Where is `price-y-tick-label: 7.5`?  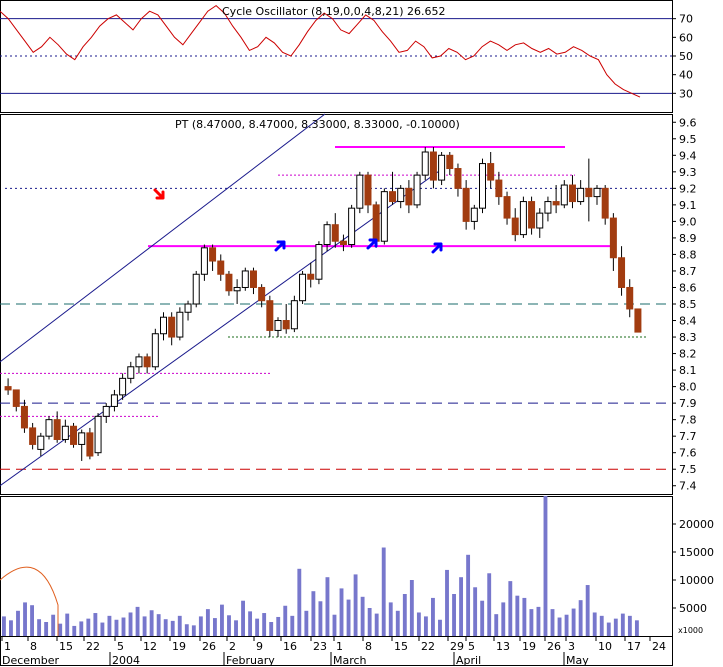 price-y-tick-label: 7.5 is located at coordinates (688, 469).